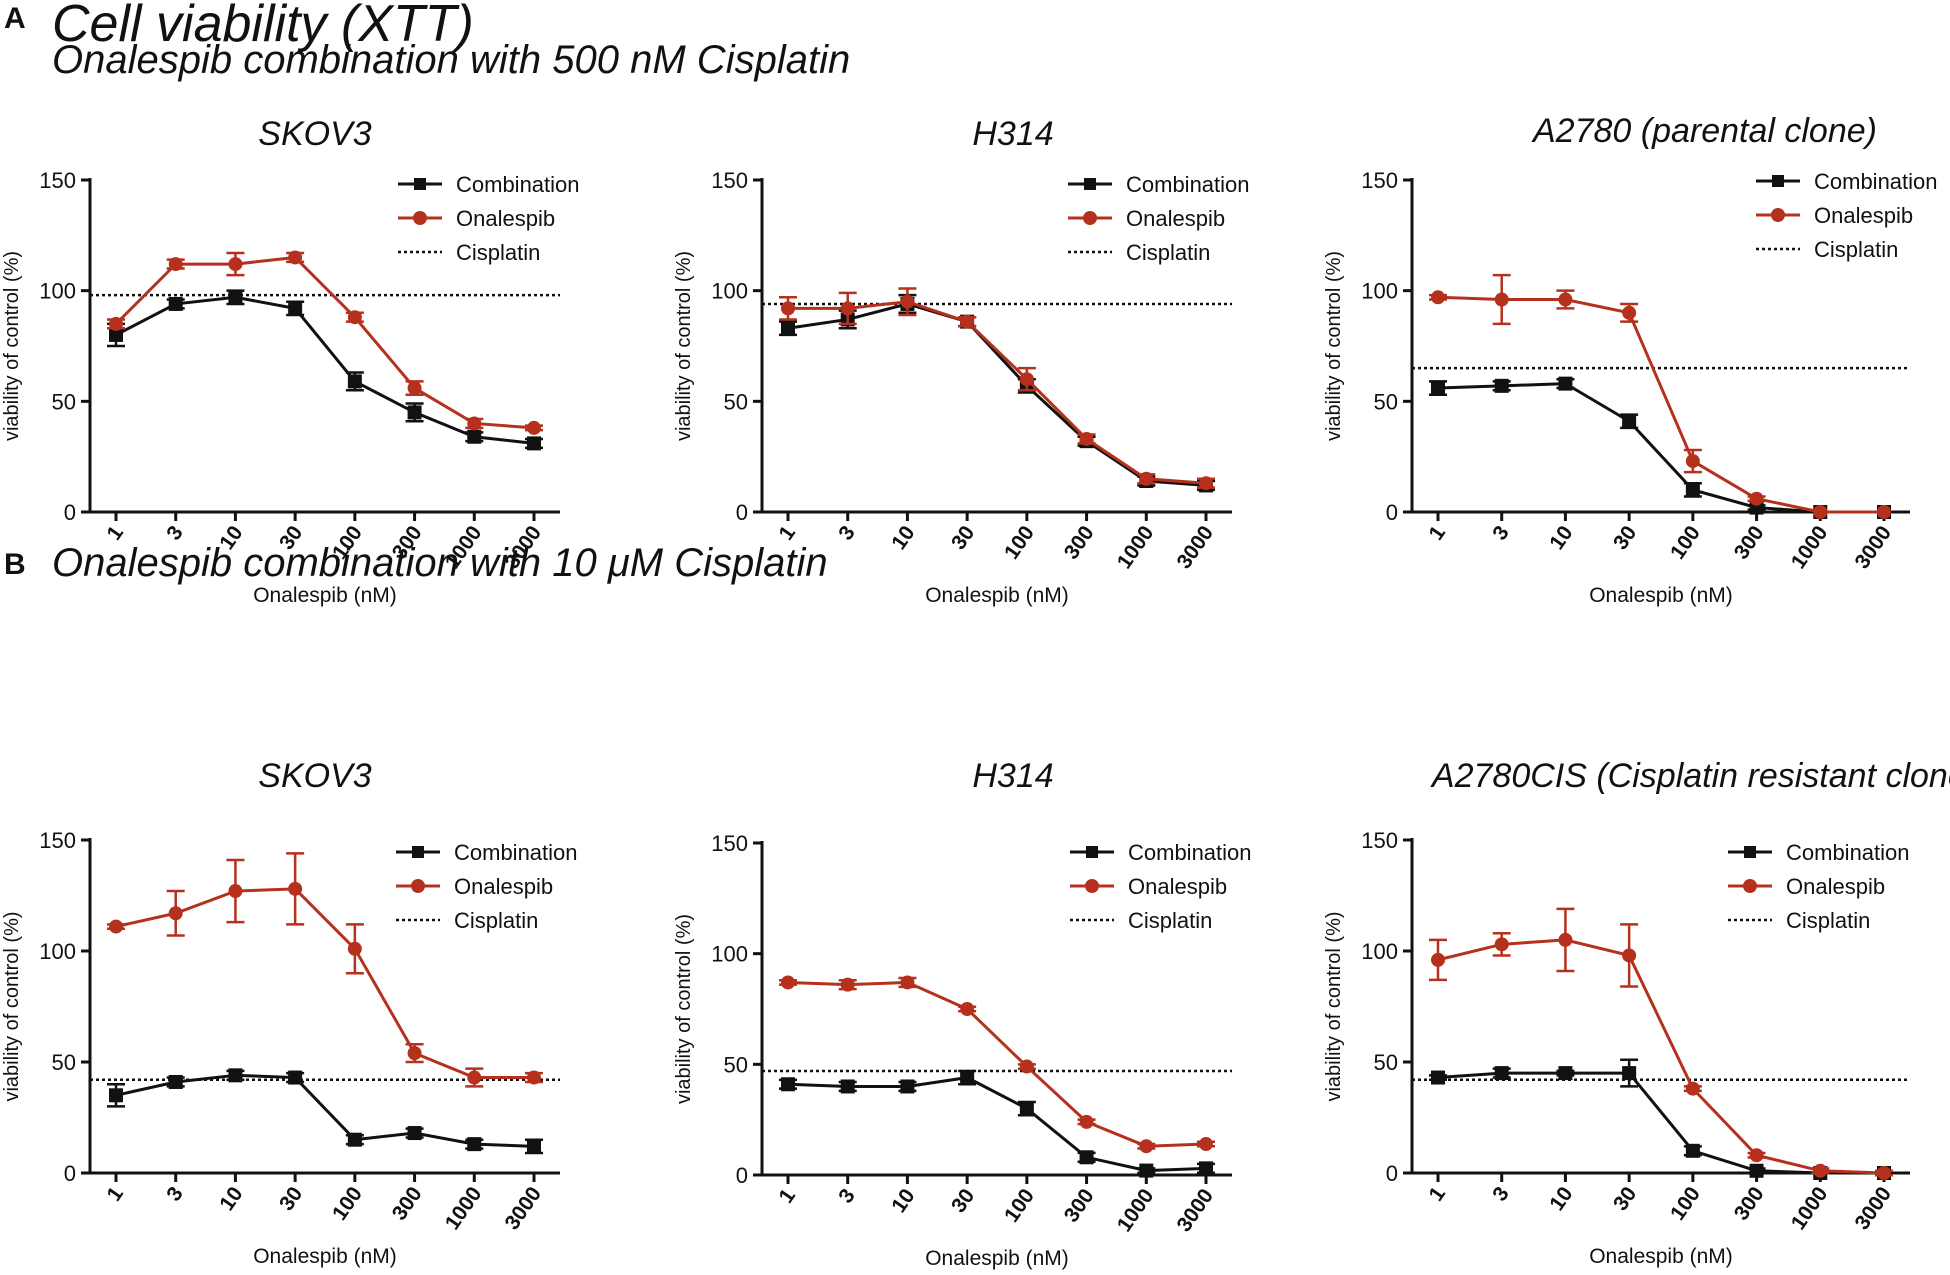  What do you see at coordinates (314, 134) in the screenshot?
I see `chart-title: SKOV3` at bounding box center [314, 134].